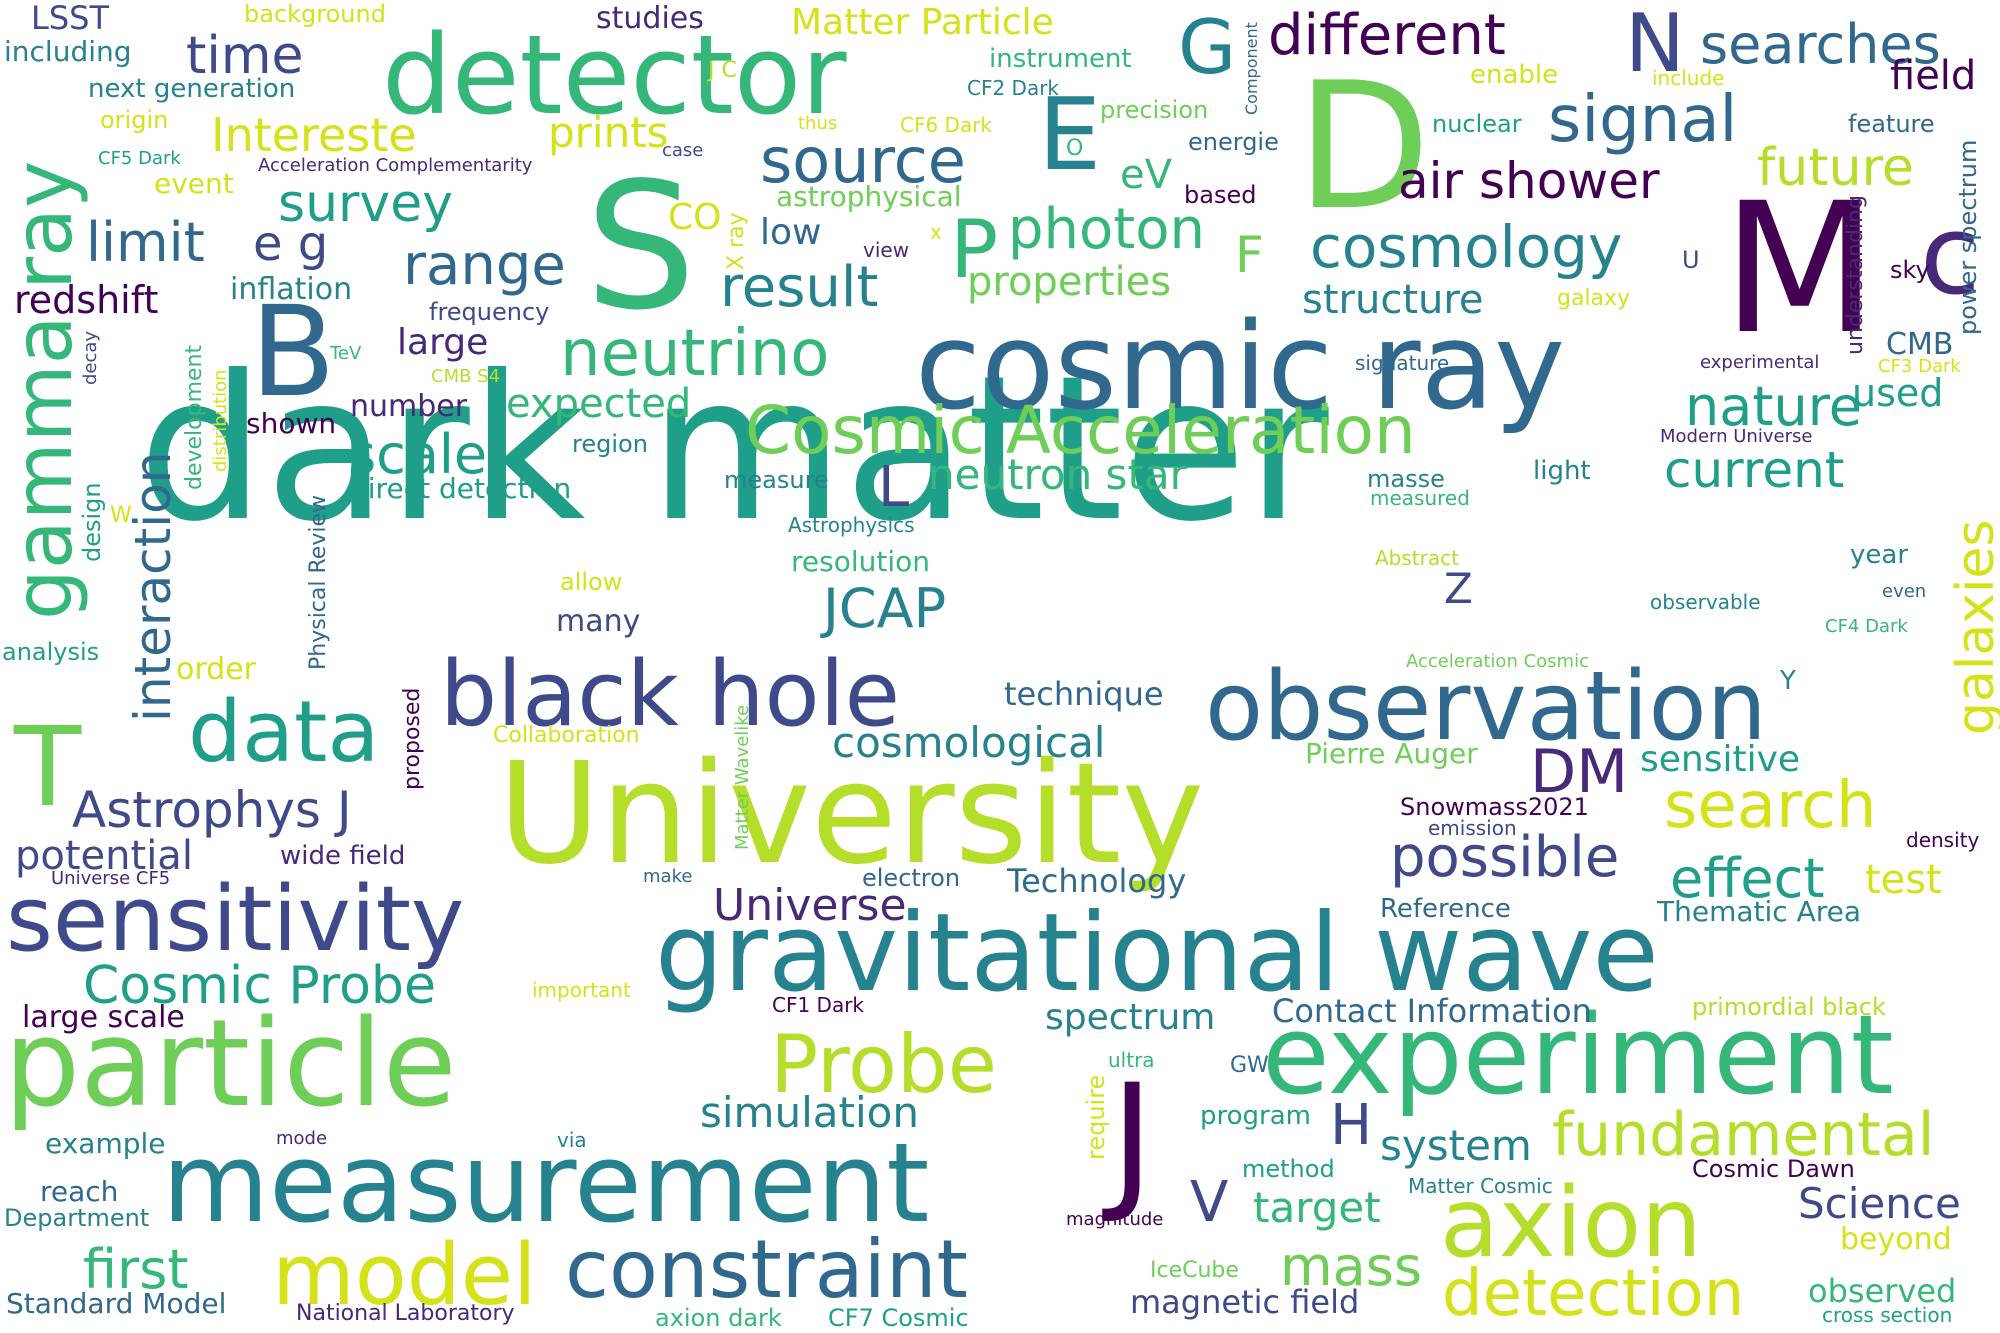  Describe the element at coordinates (1351, 1125) in the screenshot. I see `word-H: H` at that location.